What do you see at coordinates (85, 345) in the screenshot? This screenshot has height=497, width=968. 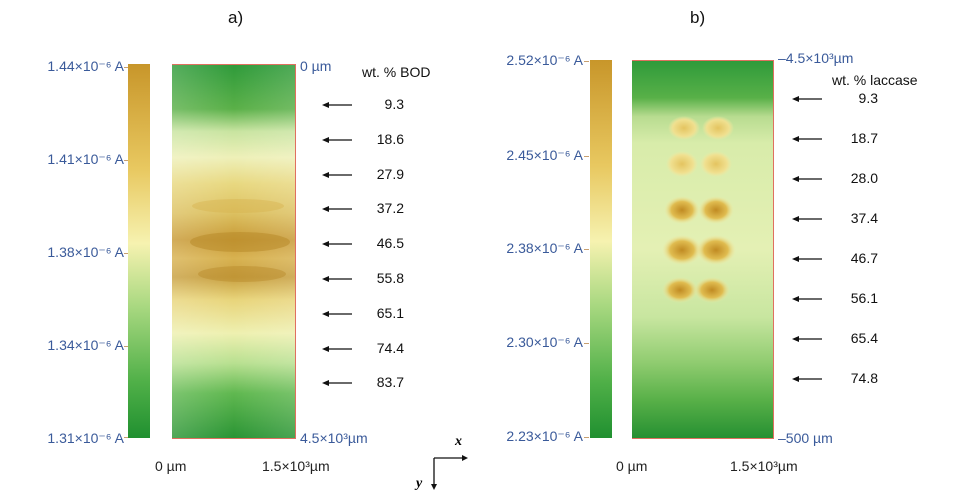 I see `panel-a-scale-tick: 1.34×10⁻⁶ A` at bounding box center [85, 345].